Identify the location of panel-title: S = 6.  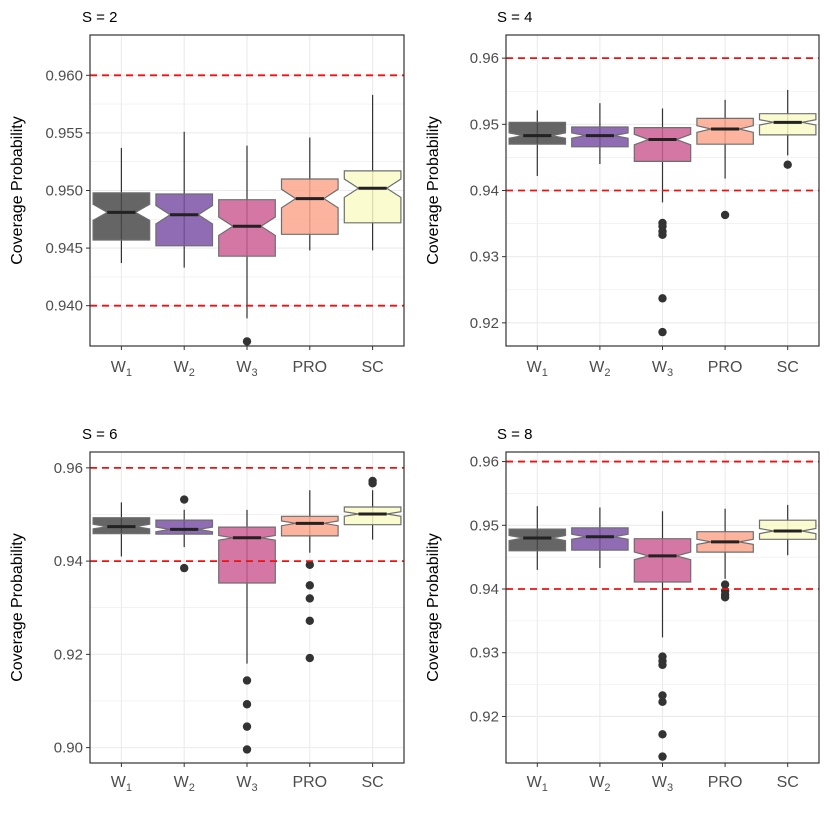
(99, 434).